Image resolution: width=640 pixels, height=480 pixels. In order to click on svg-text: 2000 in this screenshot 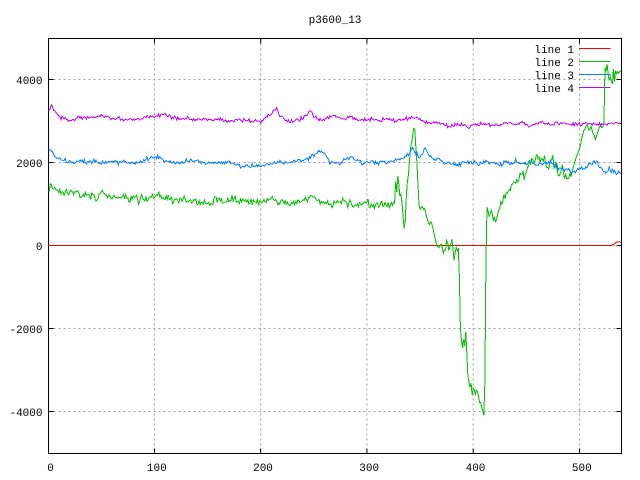, I will do `click(29, 165)`.